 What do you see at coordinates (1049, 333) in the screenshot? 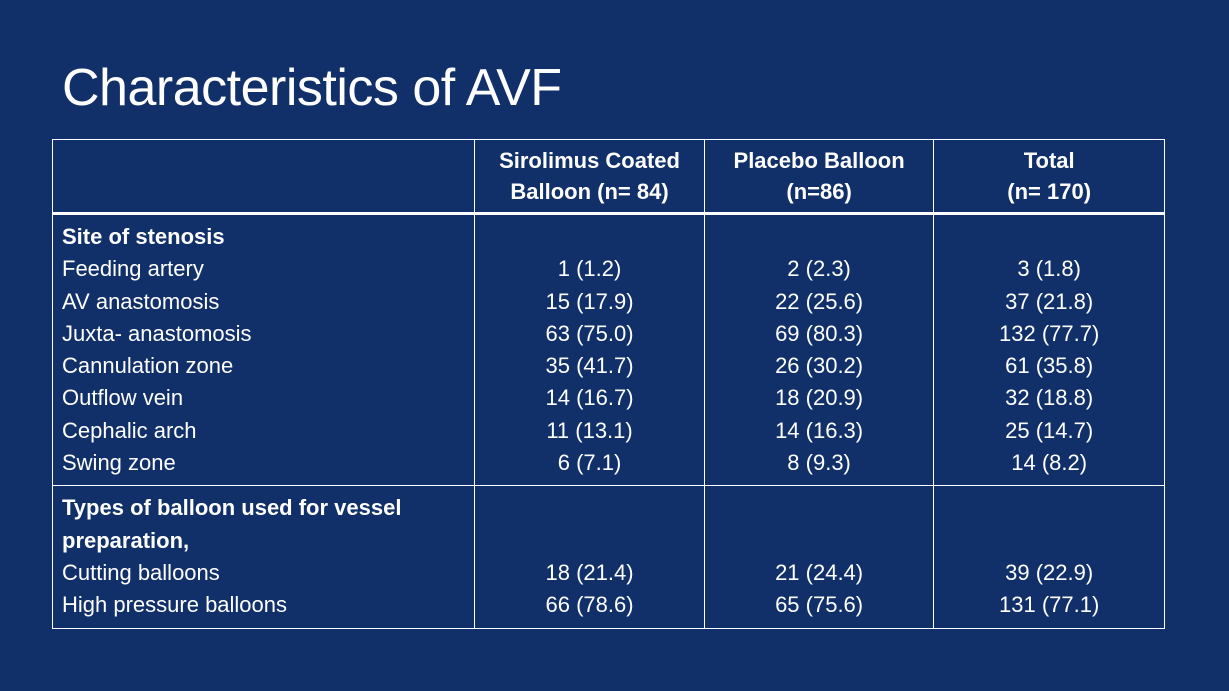
I see `cell-total: 132 (77.7)` at bounding box center [1049, 333].